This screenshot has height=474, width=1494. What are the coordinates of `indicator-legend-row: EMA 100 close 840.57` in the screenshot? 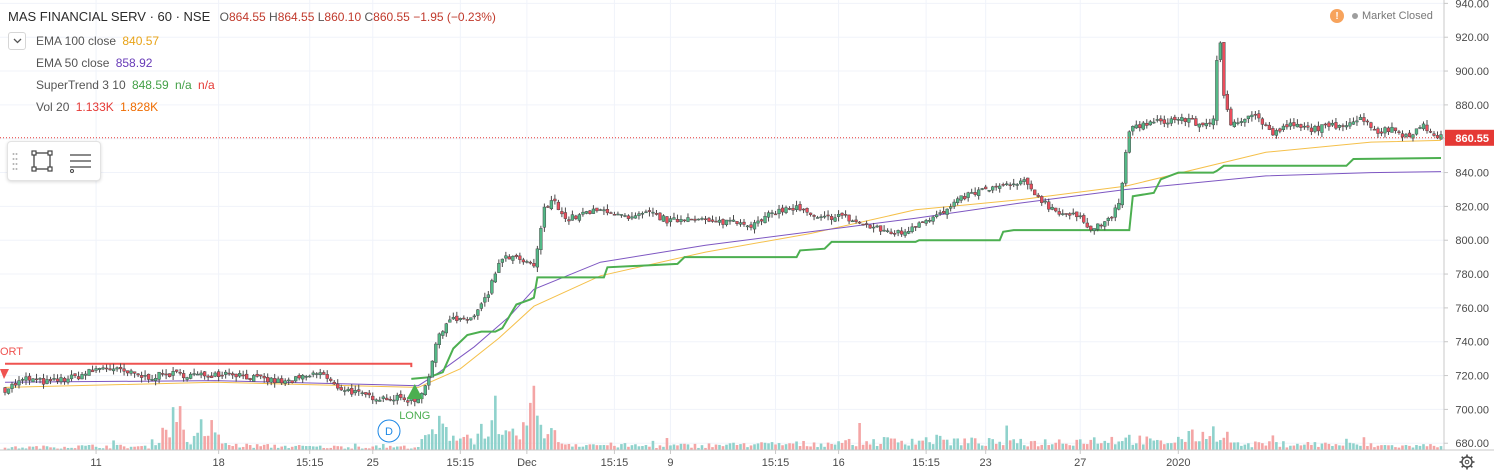 It's located at (97, 41).